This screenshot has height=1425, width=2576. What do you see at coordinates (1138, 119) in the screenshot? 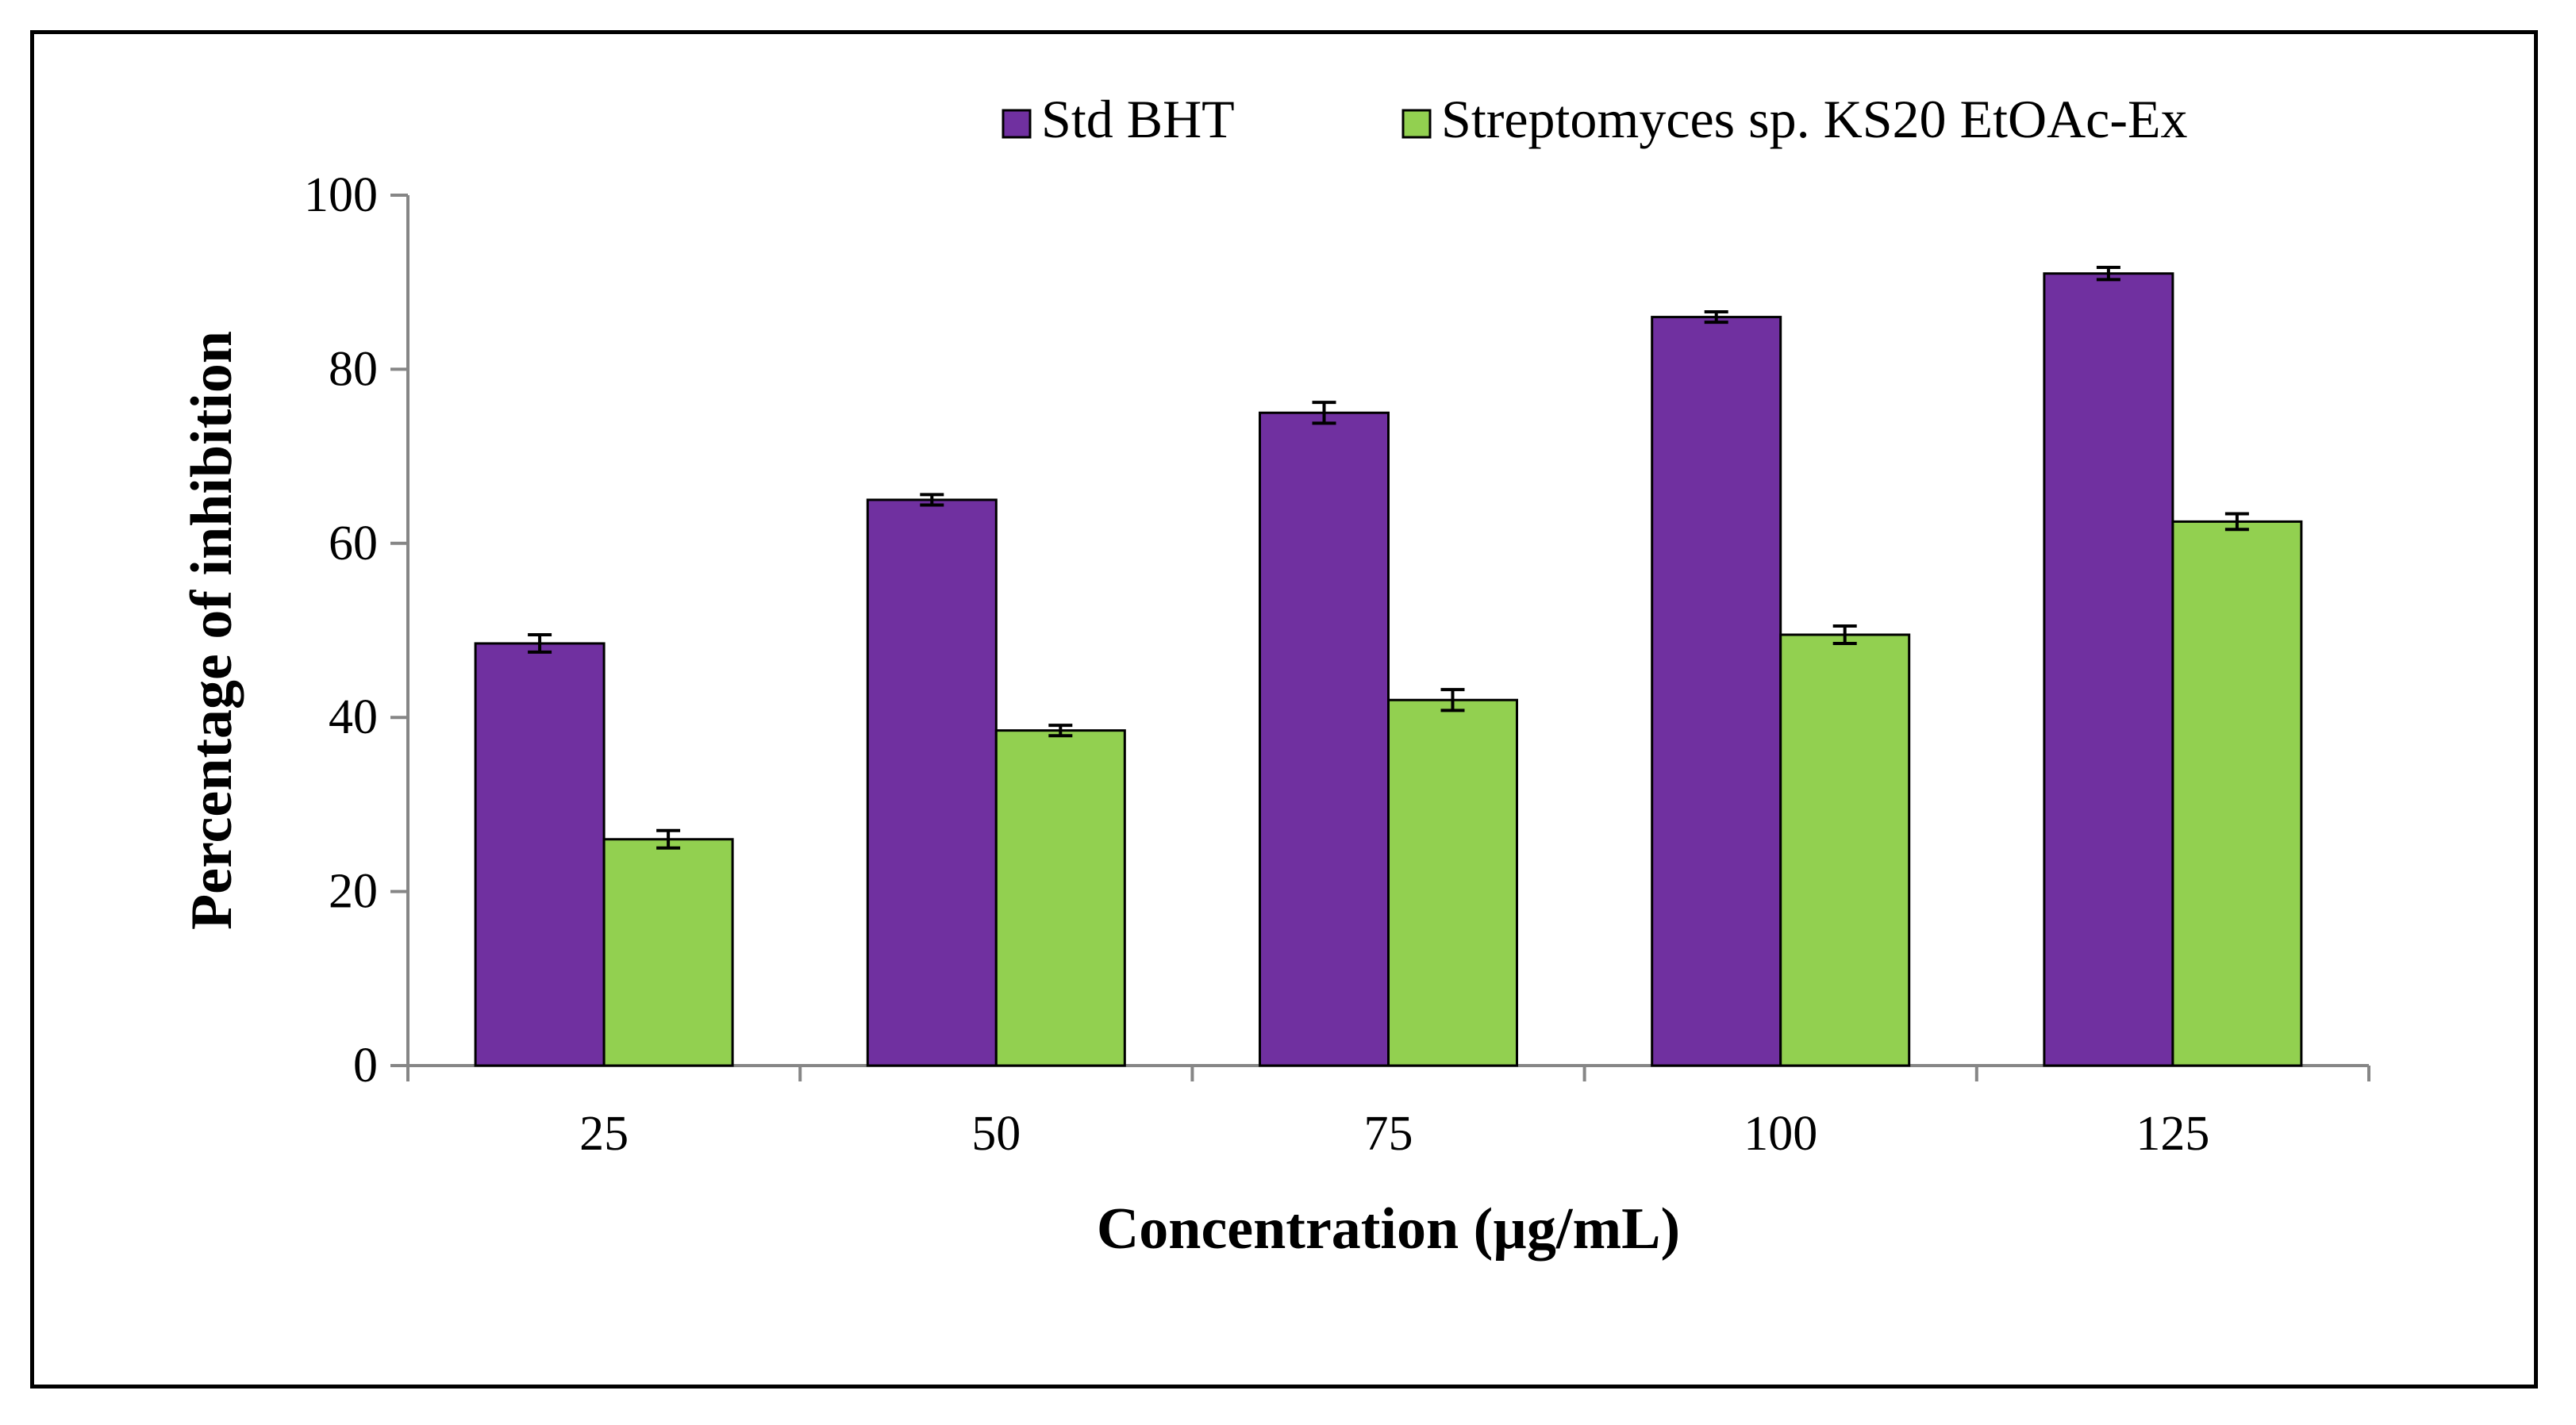
I see `legend-label-std-bht: Std BHT` at bounding box center [1138, 119].